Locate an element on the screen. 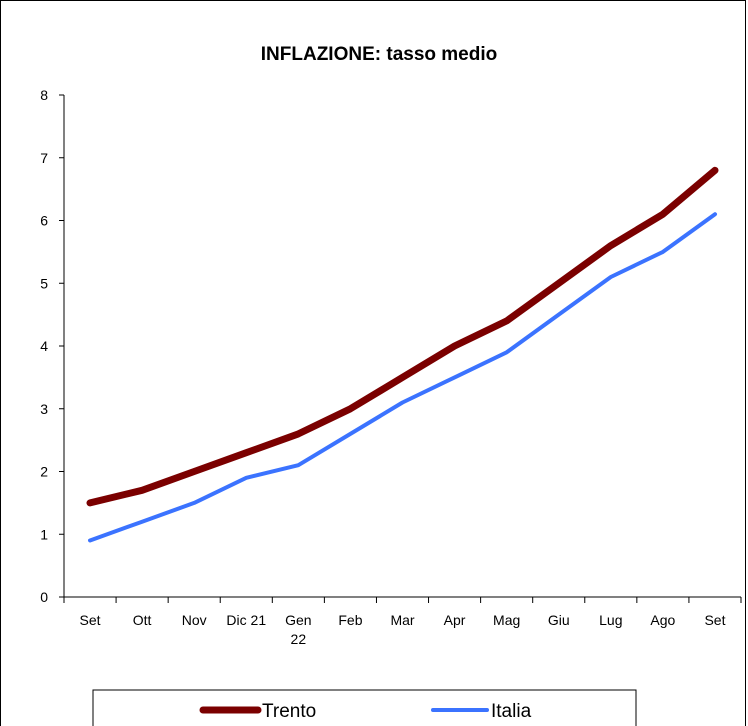  x-tick-label: Dic 21 is located at coordinates (246, 620).